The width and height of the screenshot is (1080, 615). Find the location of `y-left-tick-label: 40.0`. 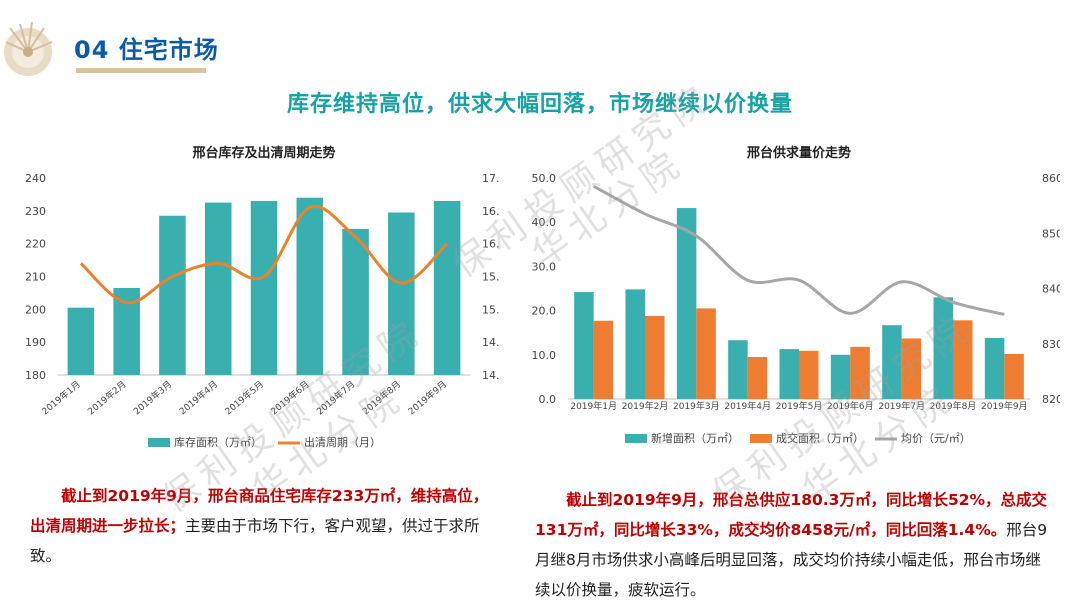

y-left-tick-label: 40.0 is located at coordinates (544, 222).